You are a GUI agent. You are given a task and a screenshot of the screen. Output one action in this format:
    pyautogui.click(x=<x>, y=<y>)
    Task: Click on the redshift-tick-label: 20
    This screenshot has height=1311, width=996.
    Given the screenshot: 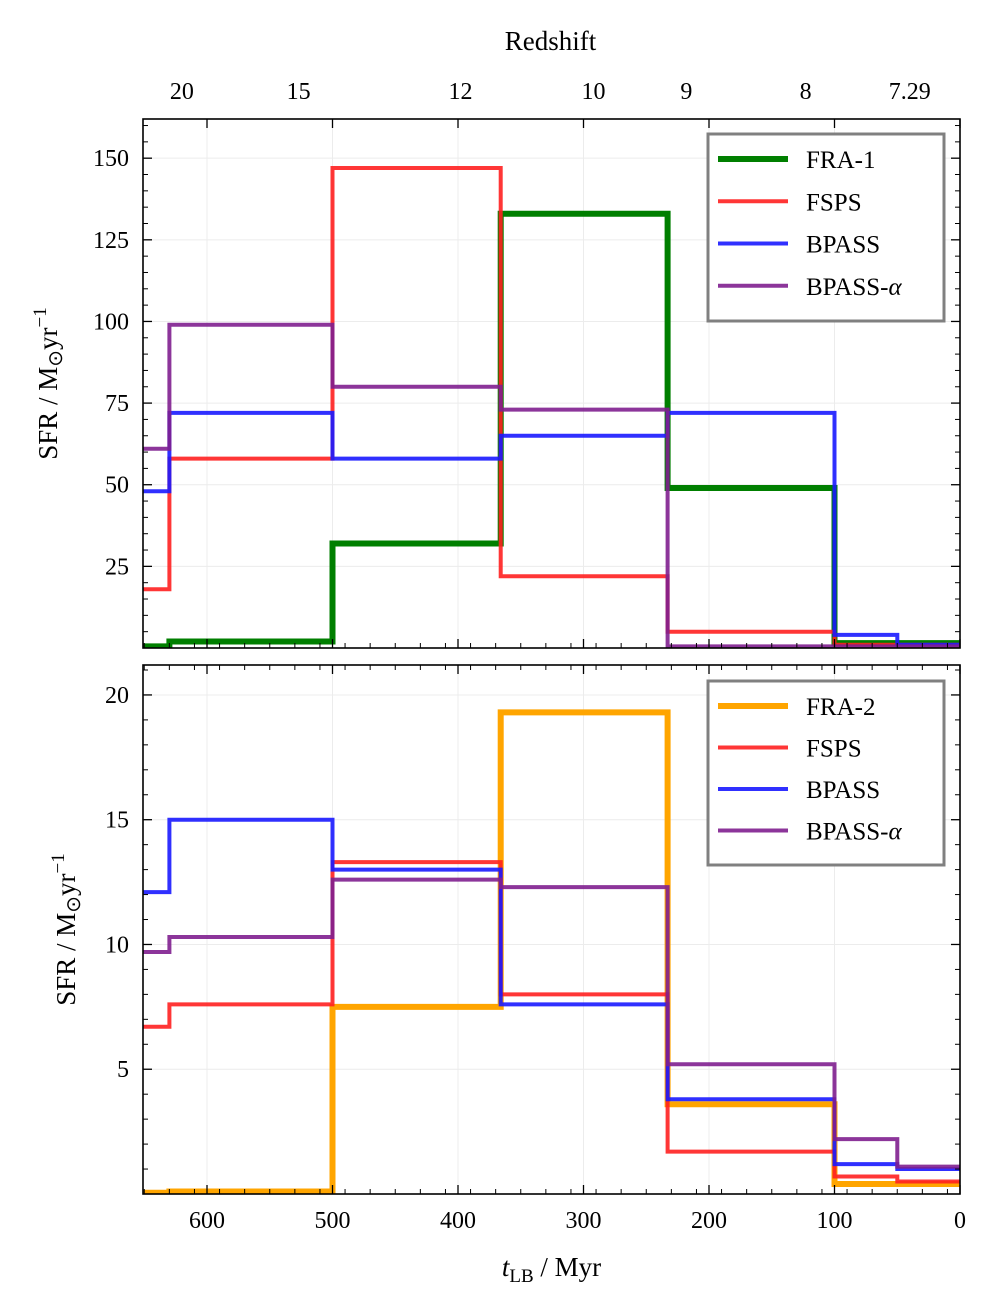 What is the action you would take?
    pyautogui.click(x=182, y=92)
    